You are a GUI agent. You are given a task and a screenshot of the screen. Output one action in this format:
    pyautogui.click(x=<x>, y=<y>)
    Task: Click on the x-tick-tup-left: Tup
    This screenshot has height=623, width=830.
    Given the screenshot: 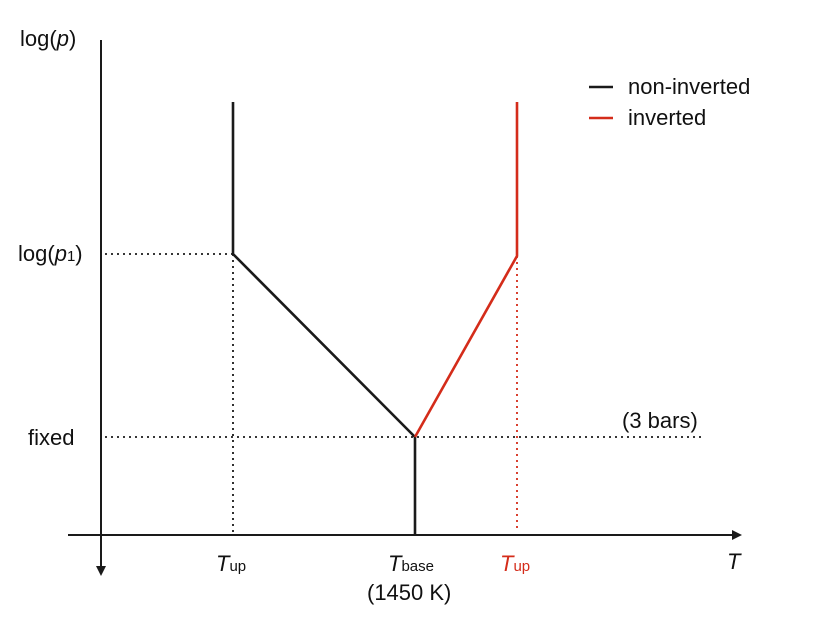 What is the action you would take?
    pyautogui.click(x=231, y=563)
    